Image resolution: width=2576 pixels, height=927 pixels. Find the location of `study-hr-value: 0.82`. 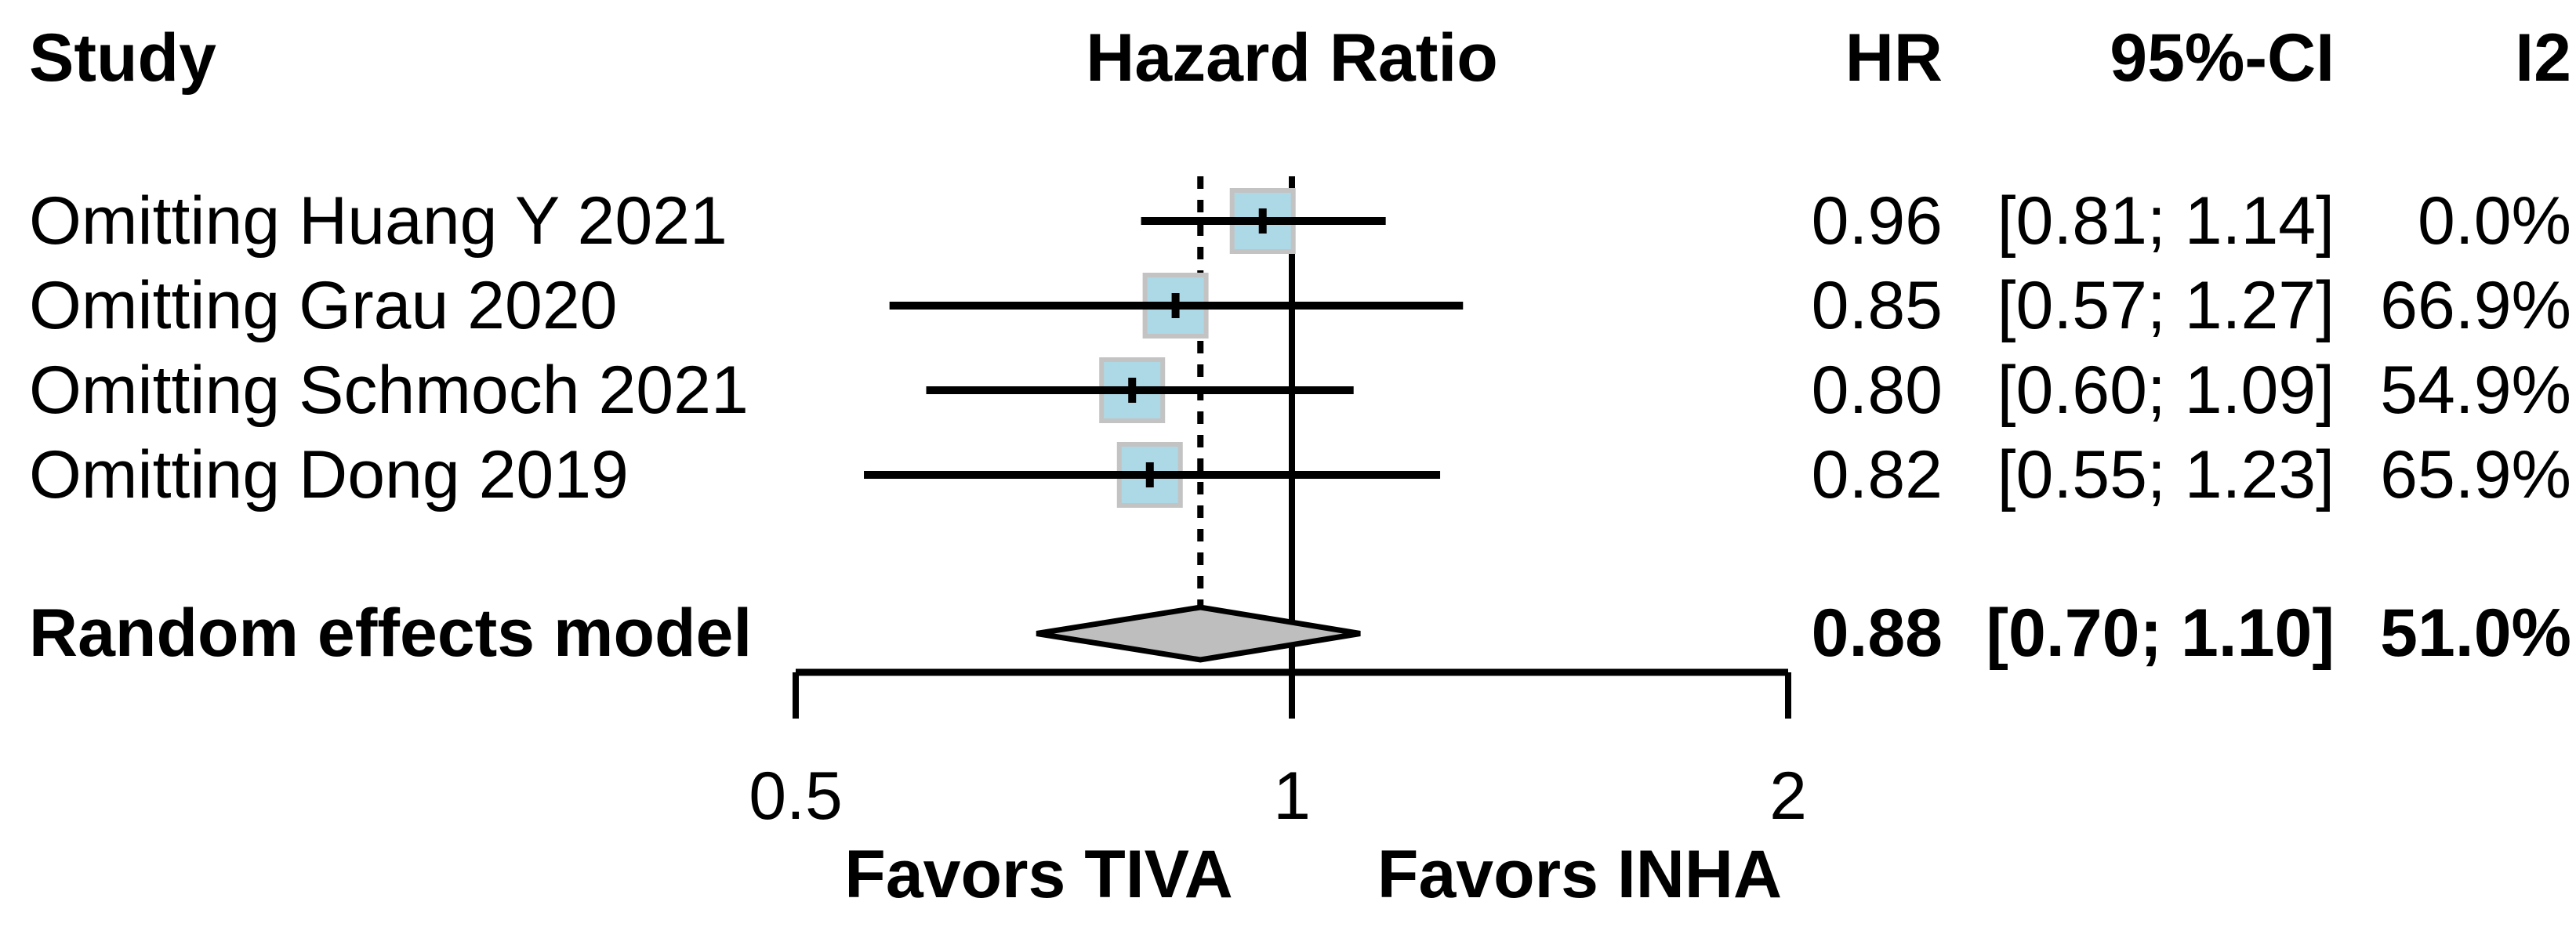

study-hr-value: 0.82 is located at coordinates (1877, 474).